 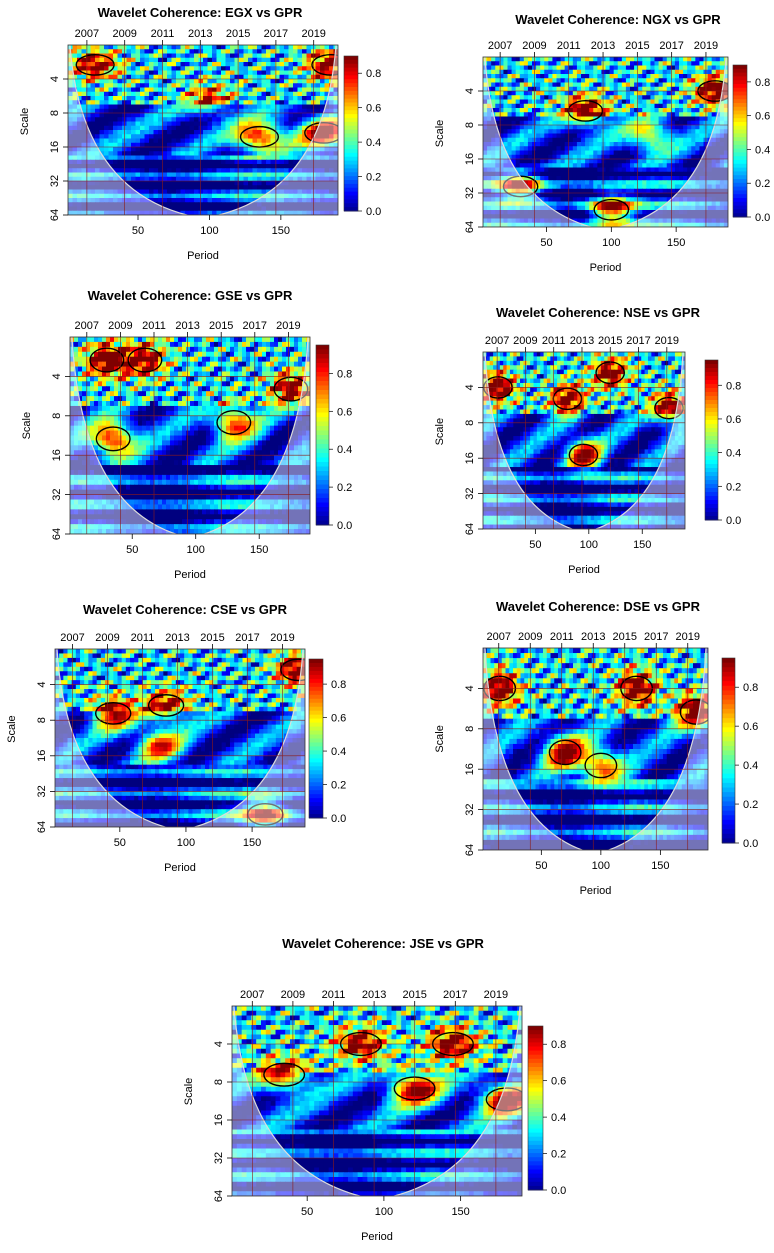 I want to click on colorbar-tick-label: 0.4, so click(x=558, y=1118).